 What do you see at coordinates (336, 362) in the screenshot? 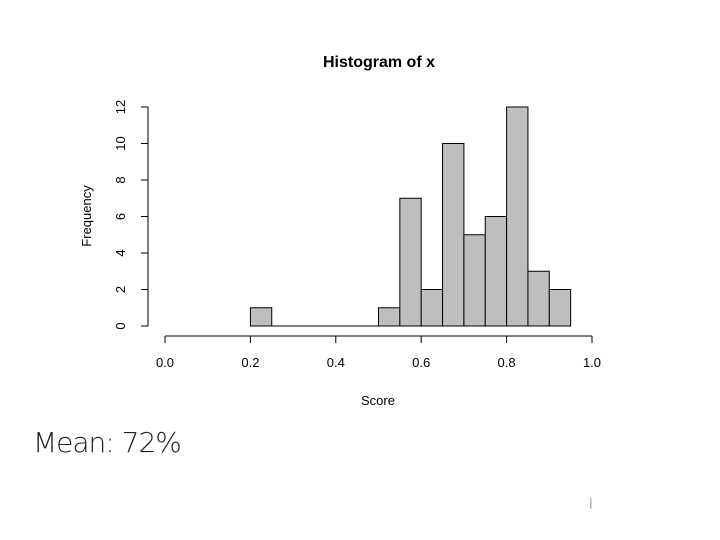
I see `x-tick-label-2: 0.4` at bounding box center [336, 362].